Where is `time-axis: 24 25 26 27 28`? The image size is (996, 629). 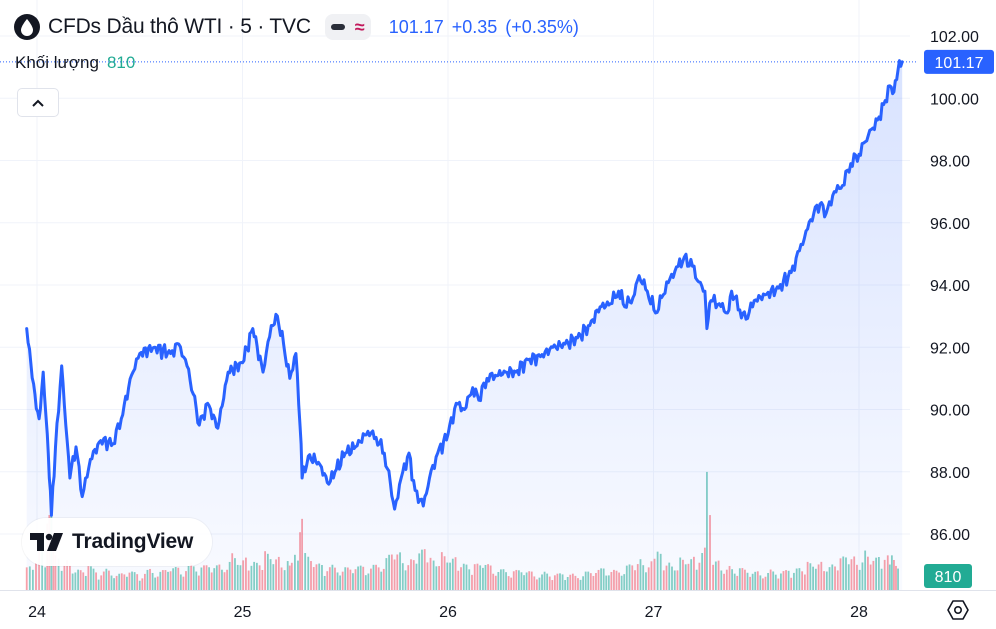 time-axis: 24 25 26 27 28 is located at coordinates (498, 606).